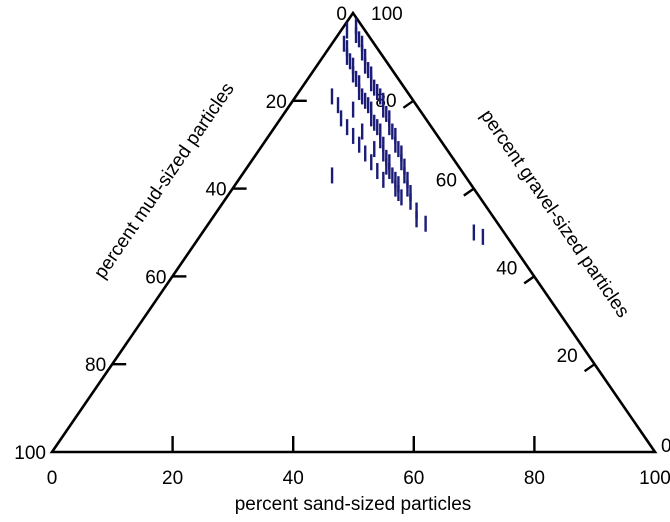  Describe the element at coordinates (554, 214) in the screenshot. I see `gravel-axis-title: percent gravel-sized particles` at that location.